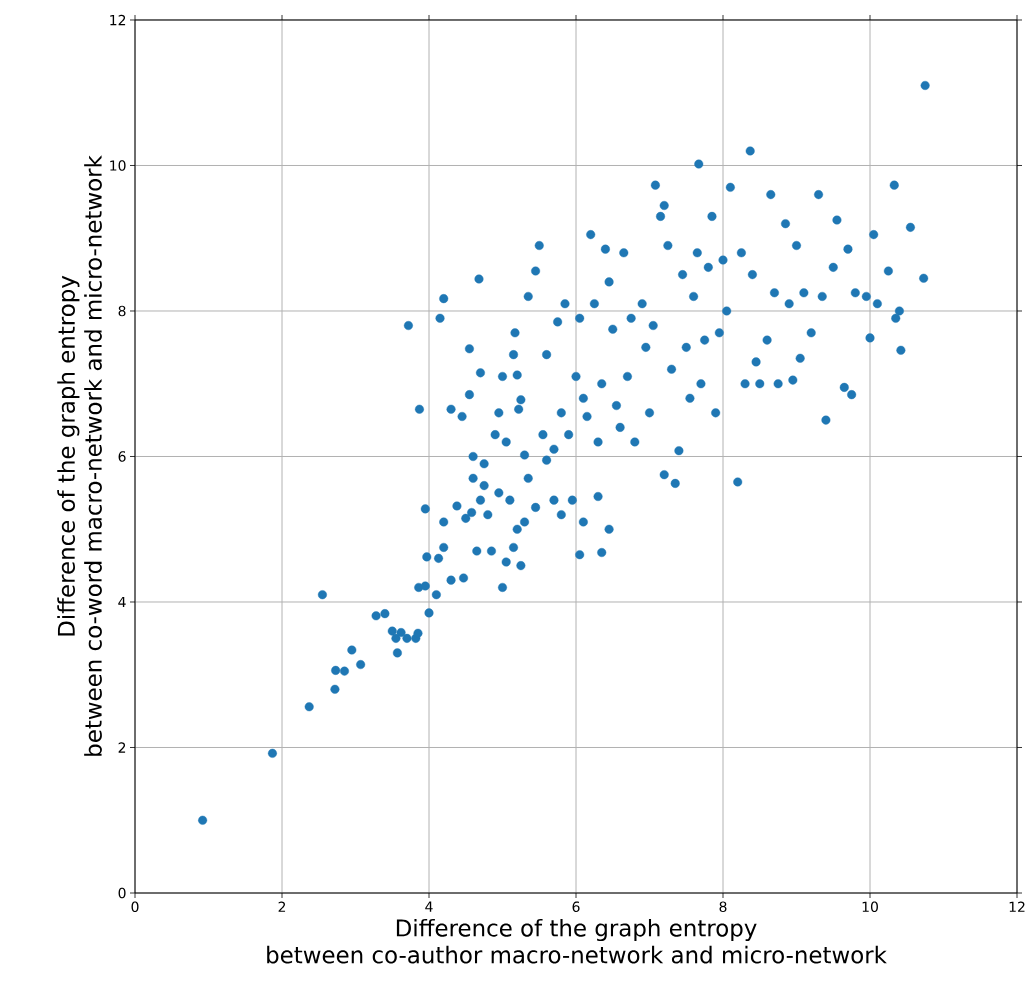  I want to click on y-tick-label: 6, so click(122, 456).